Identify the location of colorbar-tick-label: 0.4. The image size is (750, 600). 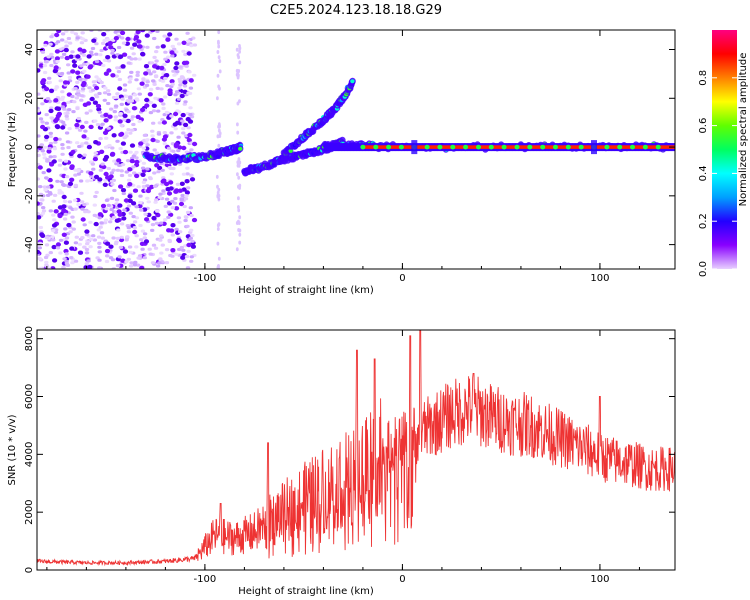
(703, 173).